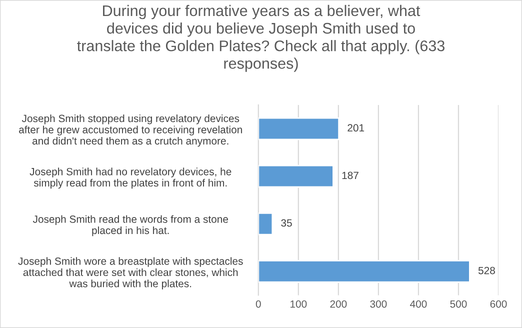 This screenshot has width=522, height=328. I want to click on x-tick-label: 100, so click(298, 304).